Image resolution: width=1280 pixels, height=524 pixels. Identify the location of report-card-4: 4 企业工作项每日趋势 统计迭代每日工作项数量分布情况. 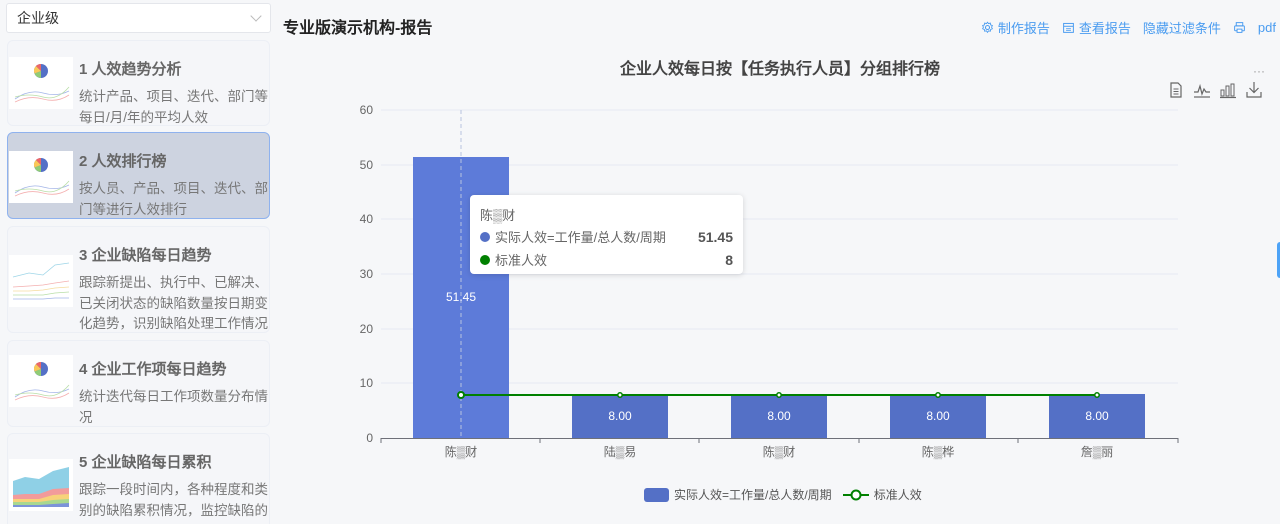
(138, 383).